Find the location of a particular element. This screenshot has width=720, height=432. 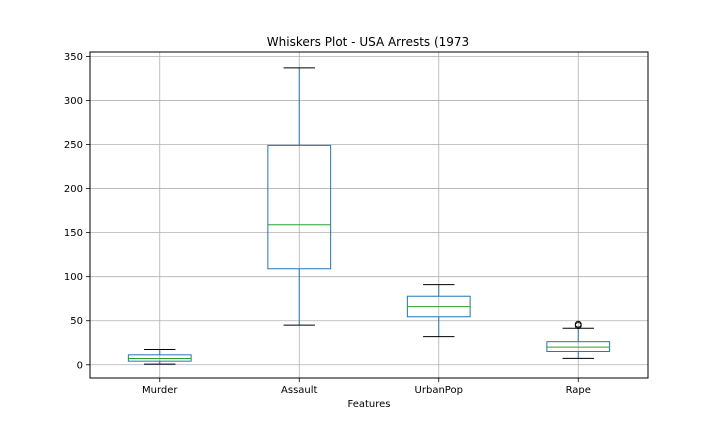

x-tick-label: Rape is located at coordinates (578, 390).